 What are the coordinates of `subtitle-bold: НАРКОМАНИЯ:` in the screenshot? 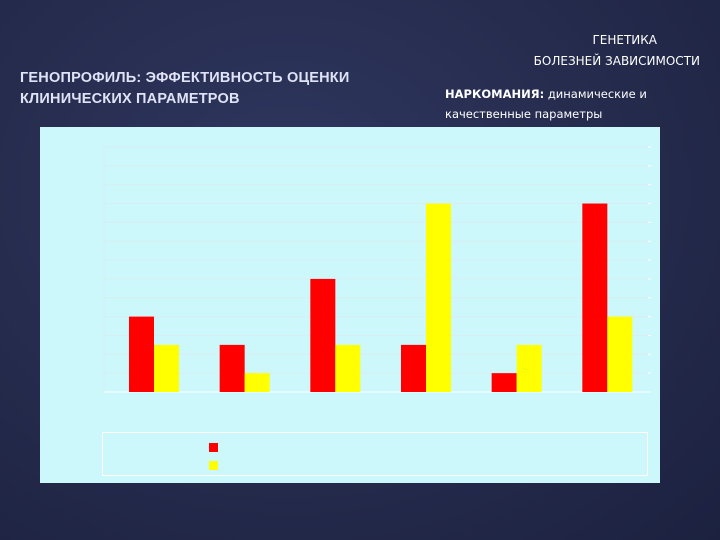 It's located at (495, 94).